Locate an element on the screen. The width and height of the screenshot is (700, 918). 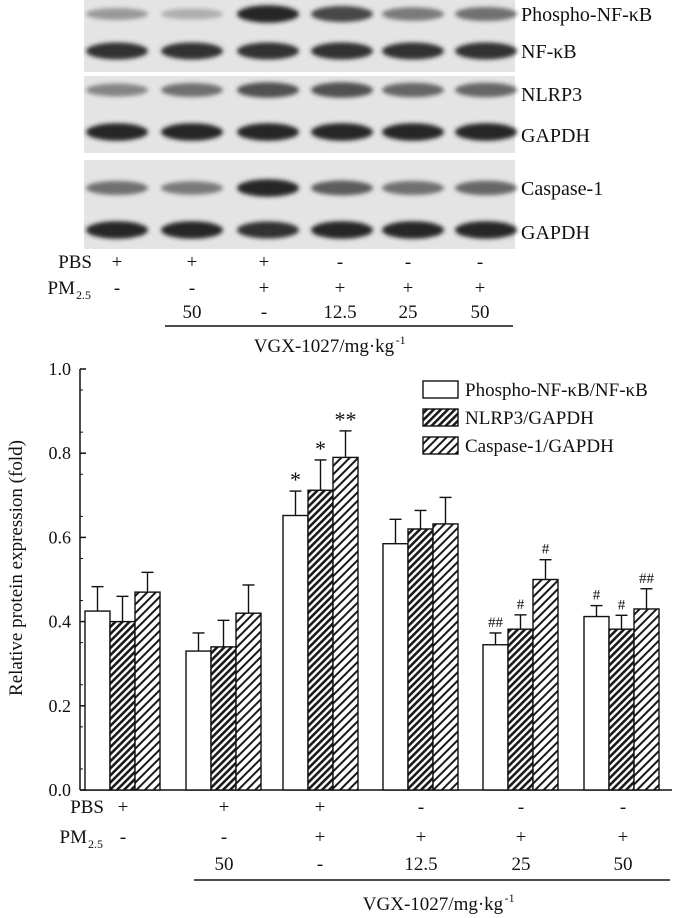
y-tick-label: 0.4 is located at coordinates (60, 622).